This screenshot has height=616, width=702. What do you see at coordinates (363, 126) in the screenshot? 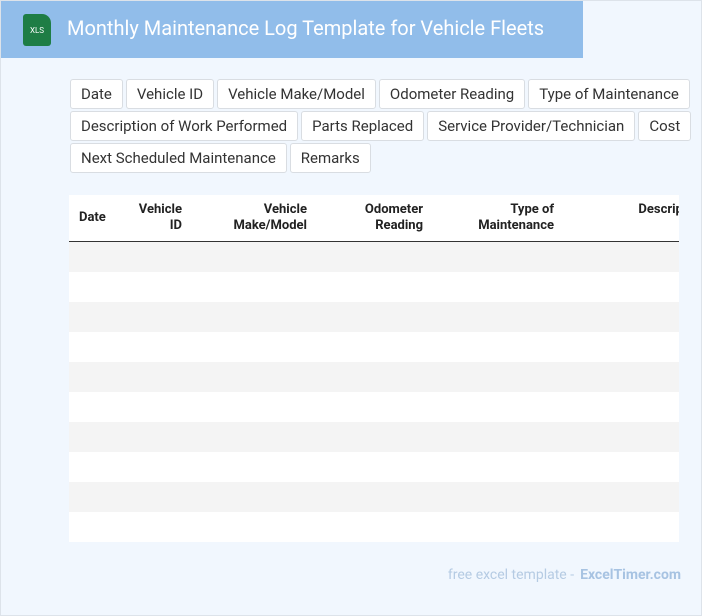
I see `field-tag: Parts Replaced` at bounding box center [363, 126].